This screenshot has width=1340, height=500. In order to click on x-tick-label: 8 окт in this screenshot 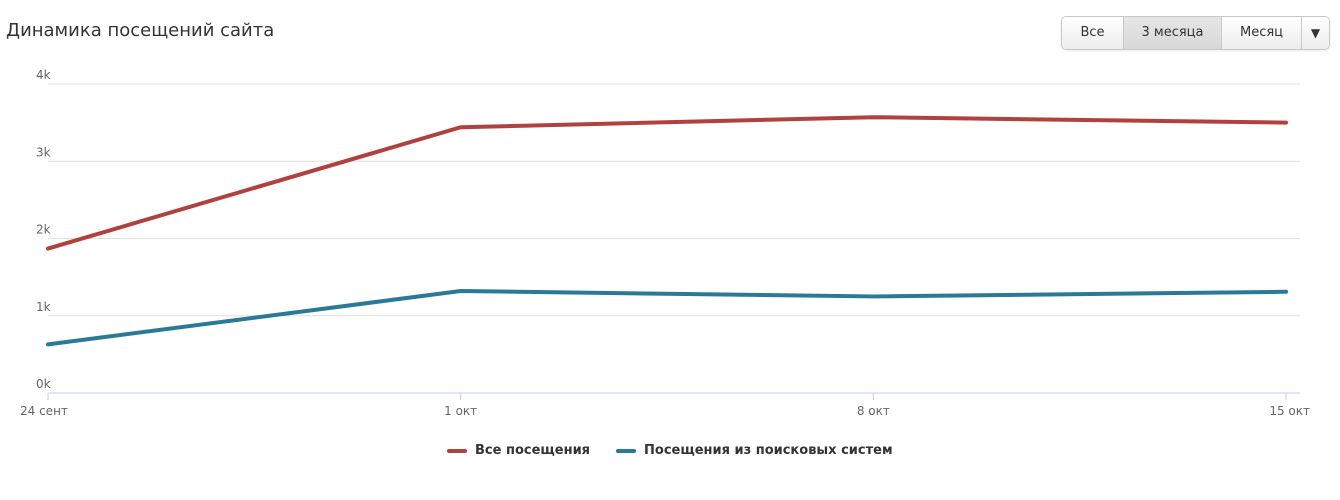, I will do `click(873, 411)`.